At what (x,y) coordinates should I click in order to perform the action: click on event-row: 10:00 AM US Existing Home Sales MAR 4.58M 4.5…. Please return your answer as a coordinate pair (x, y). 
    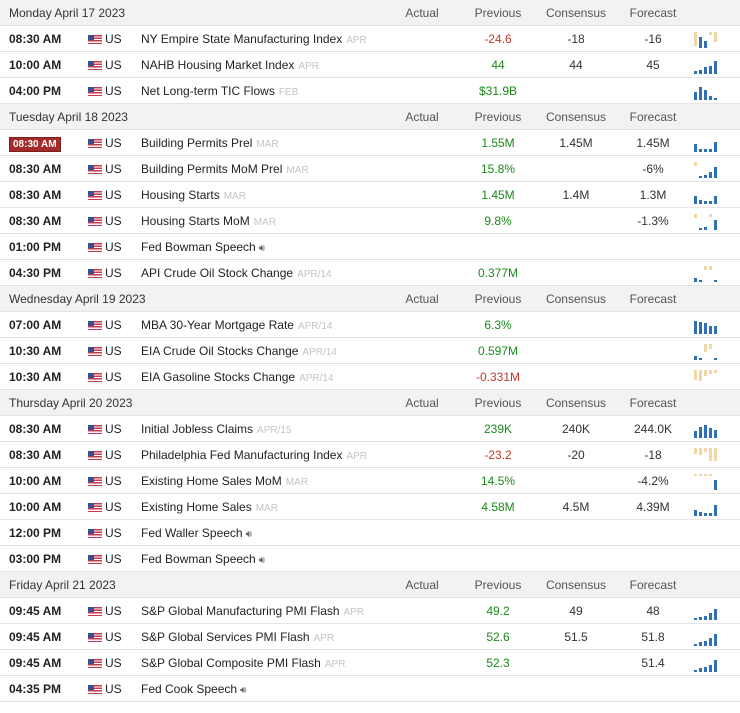
    Looking at the image, I should click on (370, 507).